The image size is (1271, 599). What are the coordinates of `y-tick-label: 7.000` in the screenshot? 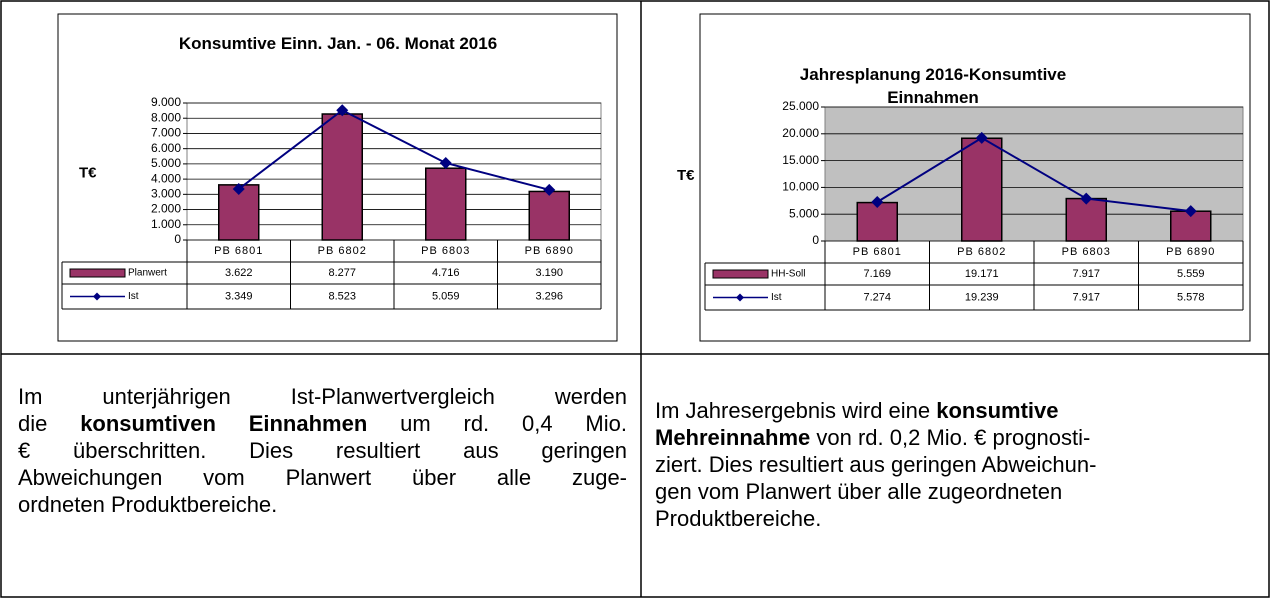 It's located at (166, 133).